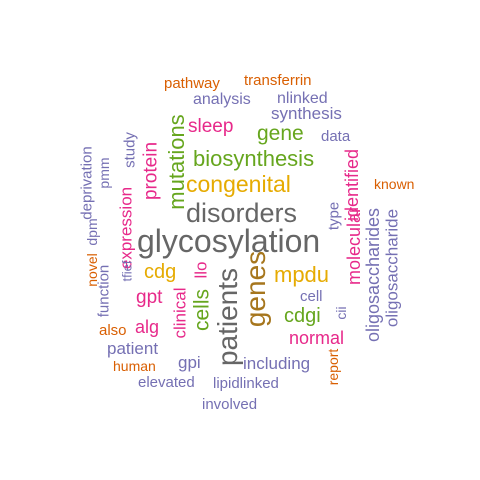  I want to click on word-including: including, so click(277, 363).